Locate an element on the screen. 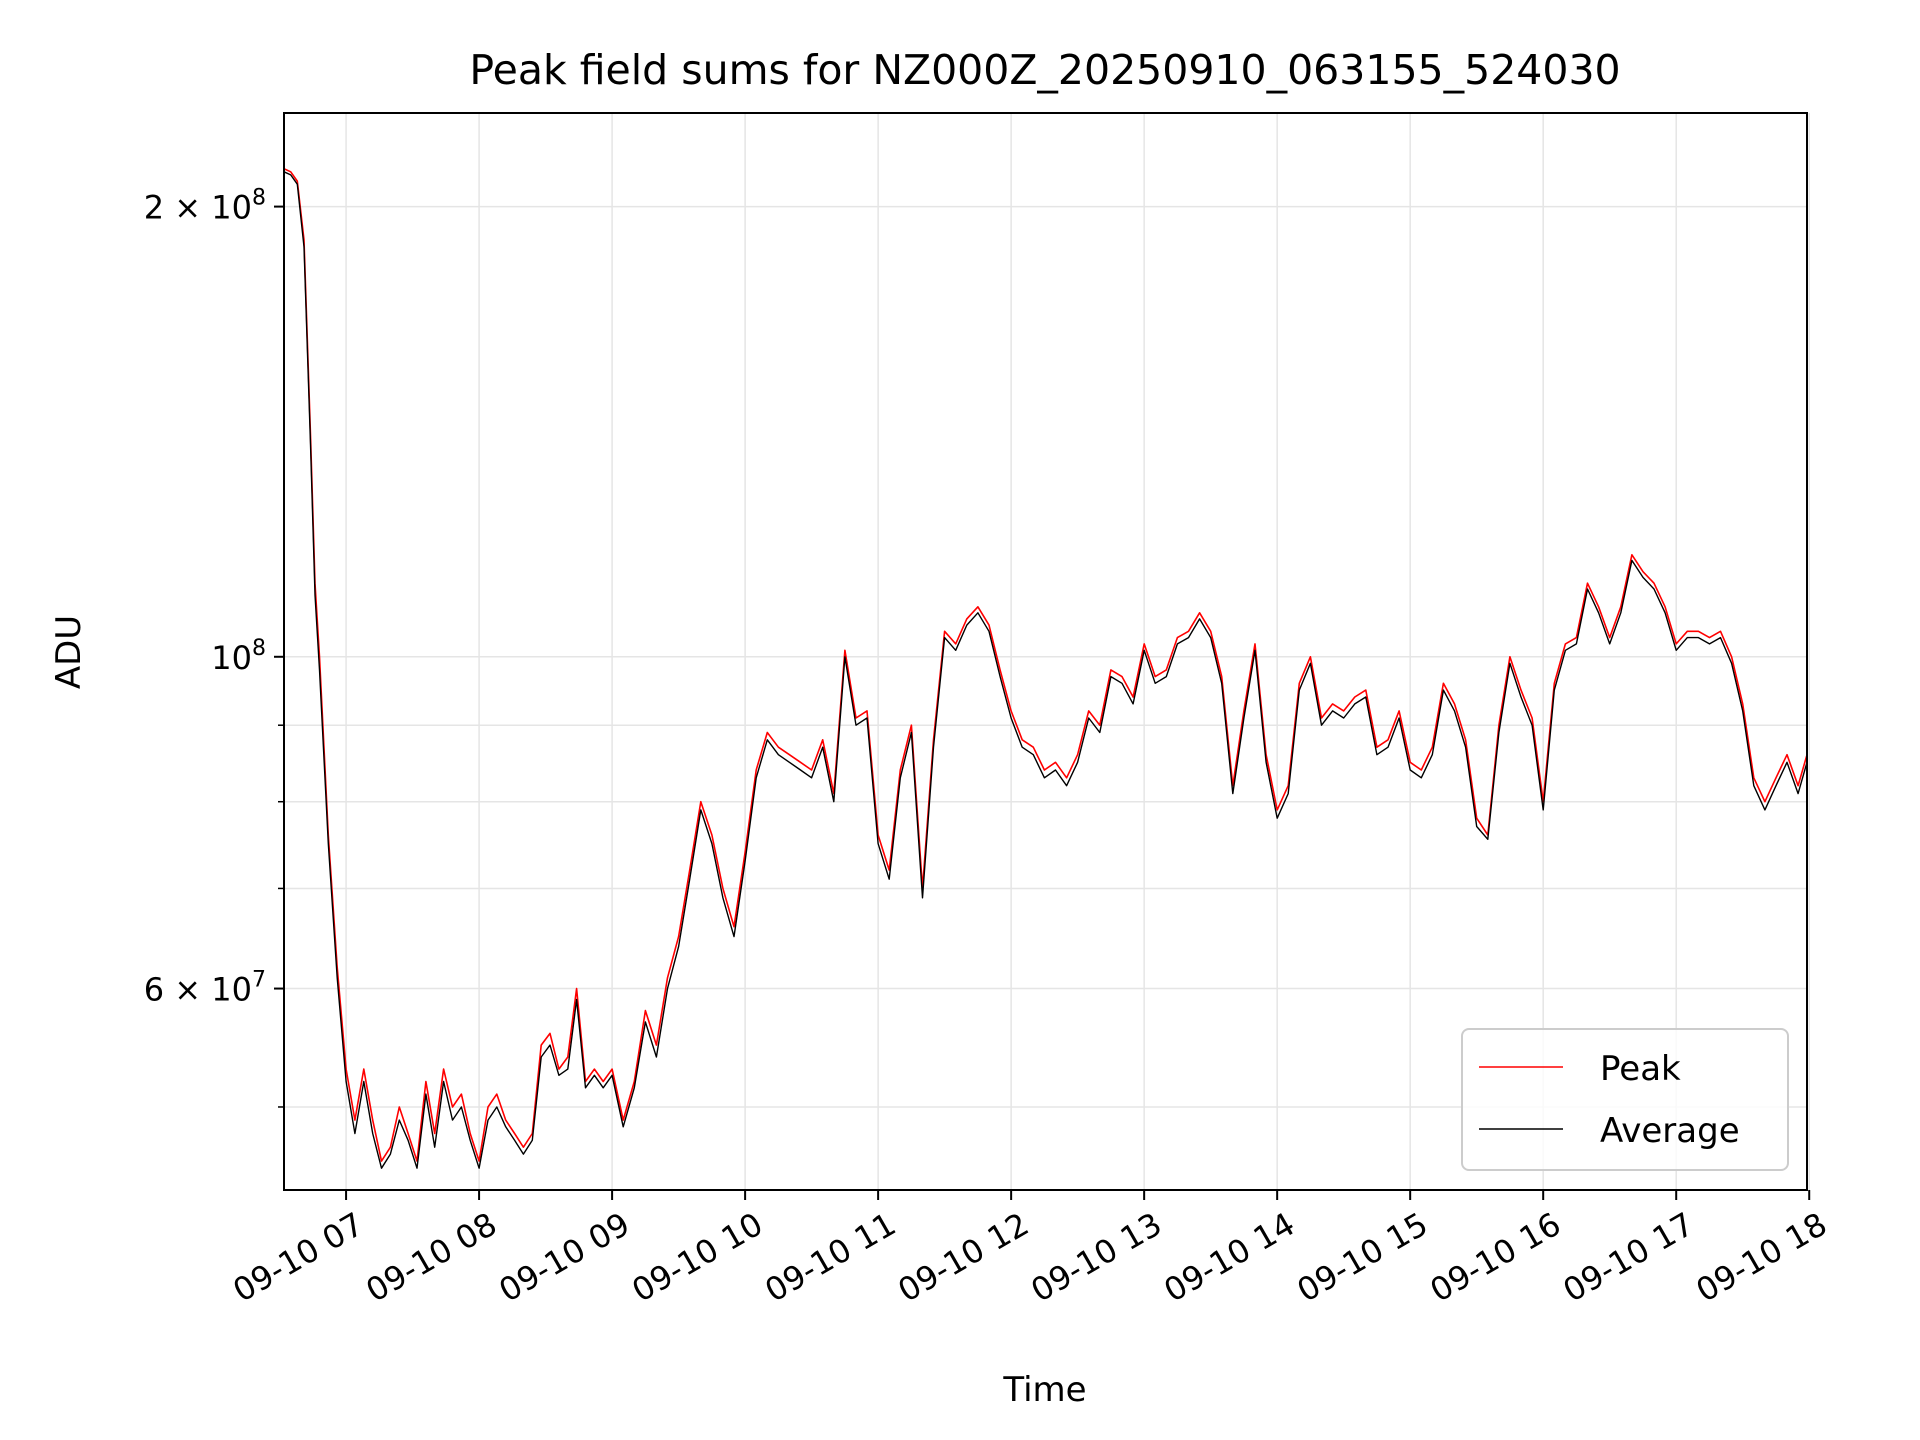 This screenshot has height=1440, width=1920. y-tick-label: 108 is located at coordinates (238, 656).